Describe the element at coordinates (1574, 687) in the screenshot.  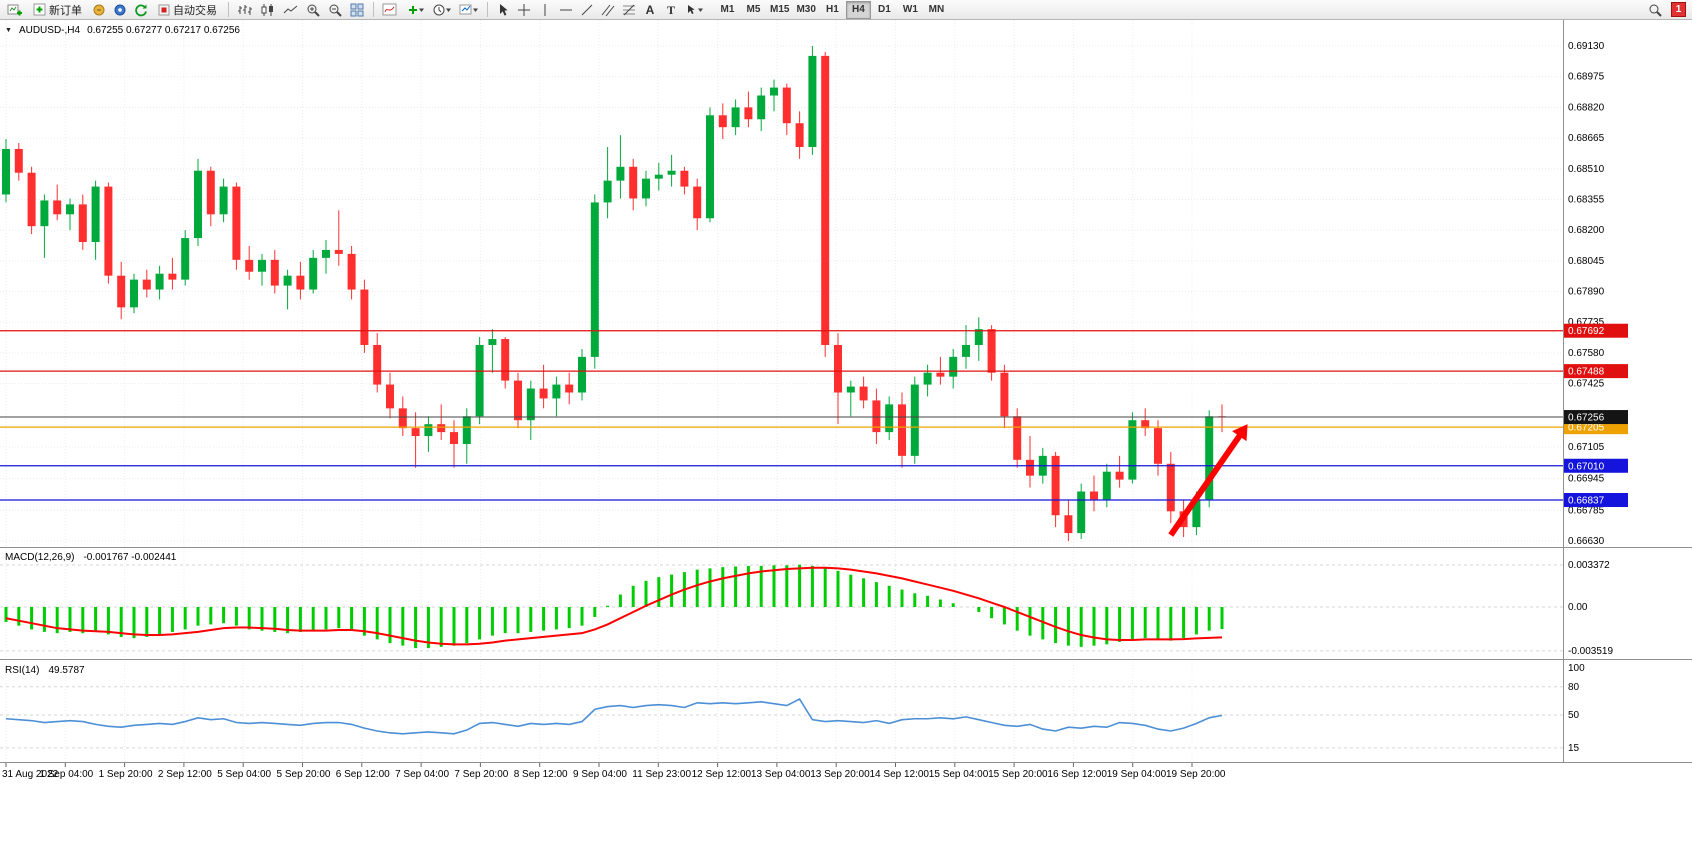
I see `rsi-axis-label: 80` at that location.